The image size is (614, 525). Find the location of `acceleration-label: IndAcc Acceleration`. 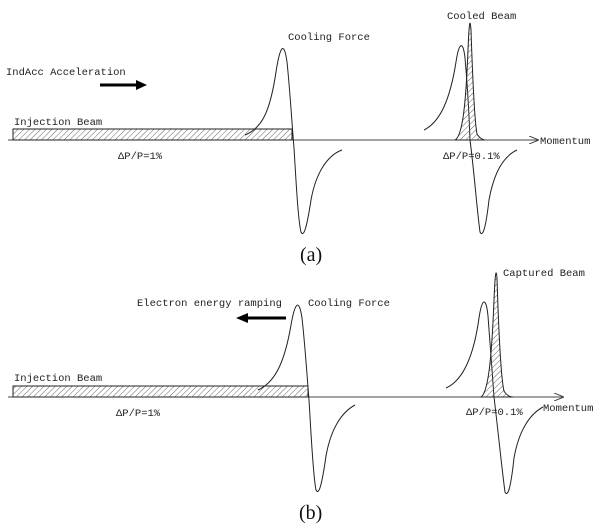

acceleration-label: IndAcc Acceleration is located at coordinates (66, 73).